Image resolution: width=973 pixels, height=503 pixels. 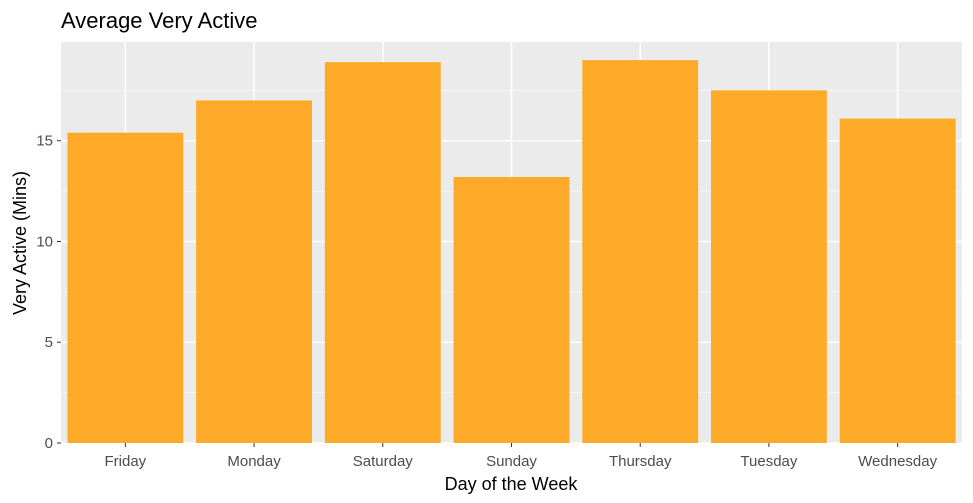 What do you see at coordinates (768, 461) in the screenshot?
I see `x-tick-label: Tuesday` at bounding box center [768, 461].